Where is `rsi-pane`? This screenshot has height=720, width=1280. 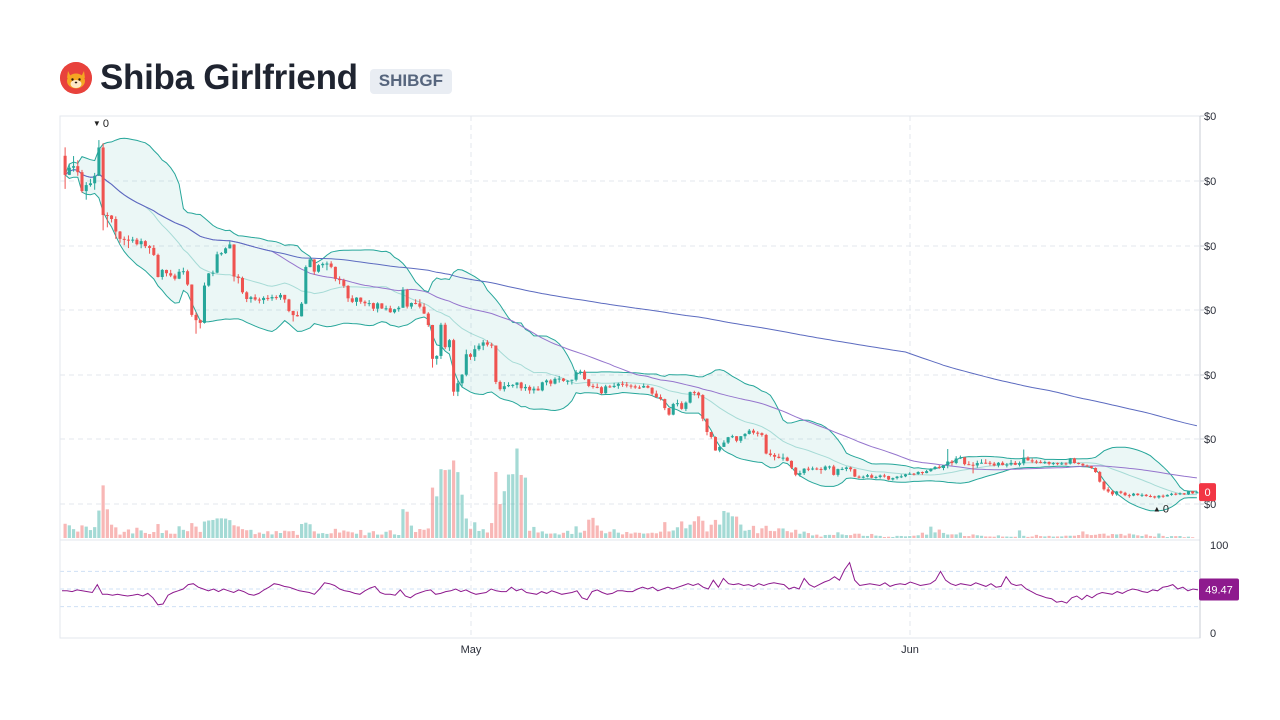
rsi-pane is located at coordinates (630, 584).